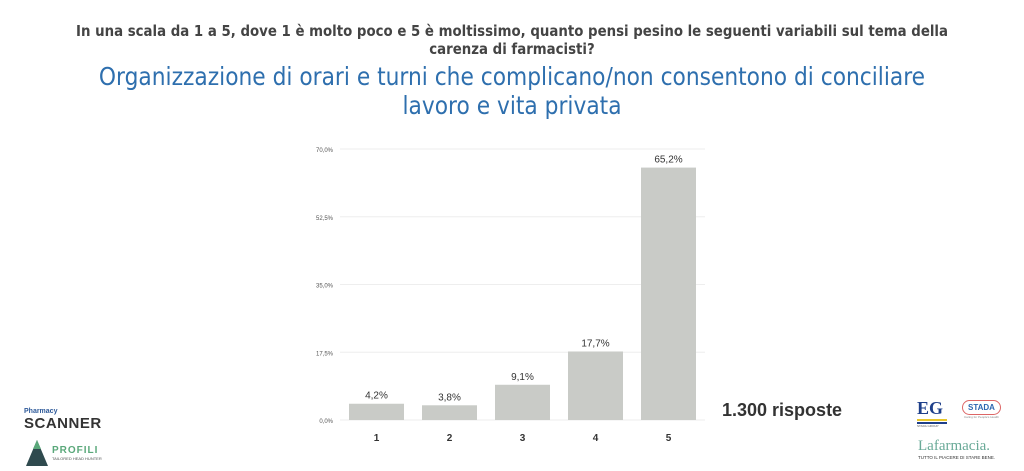  I want to click on logo-text: TUTTO IL PIACERE DI STARE BENE., so click(957, 457).